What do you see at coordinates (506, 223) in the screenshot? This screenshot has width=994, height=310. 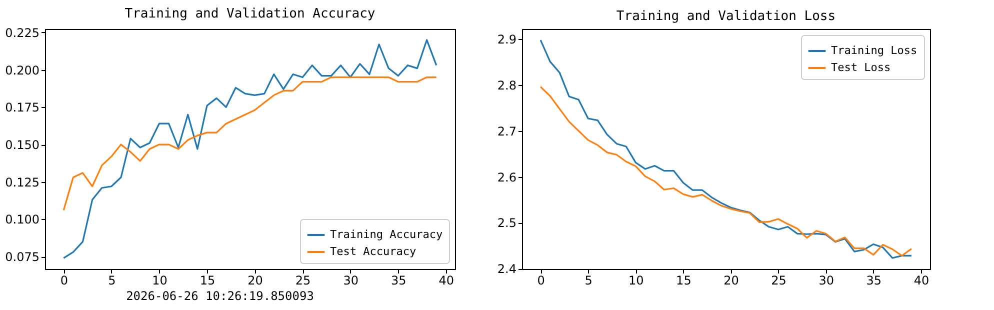 I see `y-tick-label: 2.5` at bounding box center [506, 223].